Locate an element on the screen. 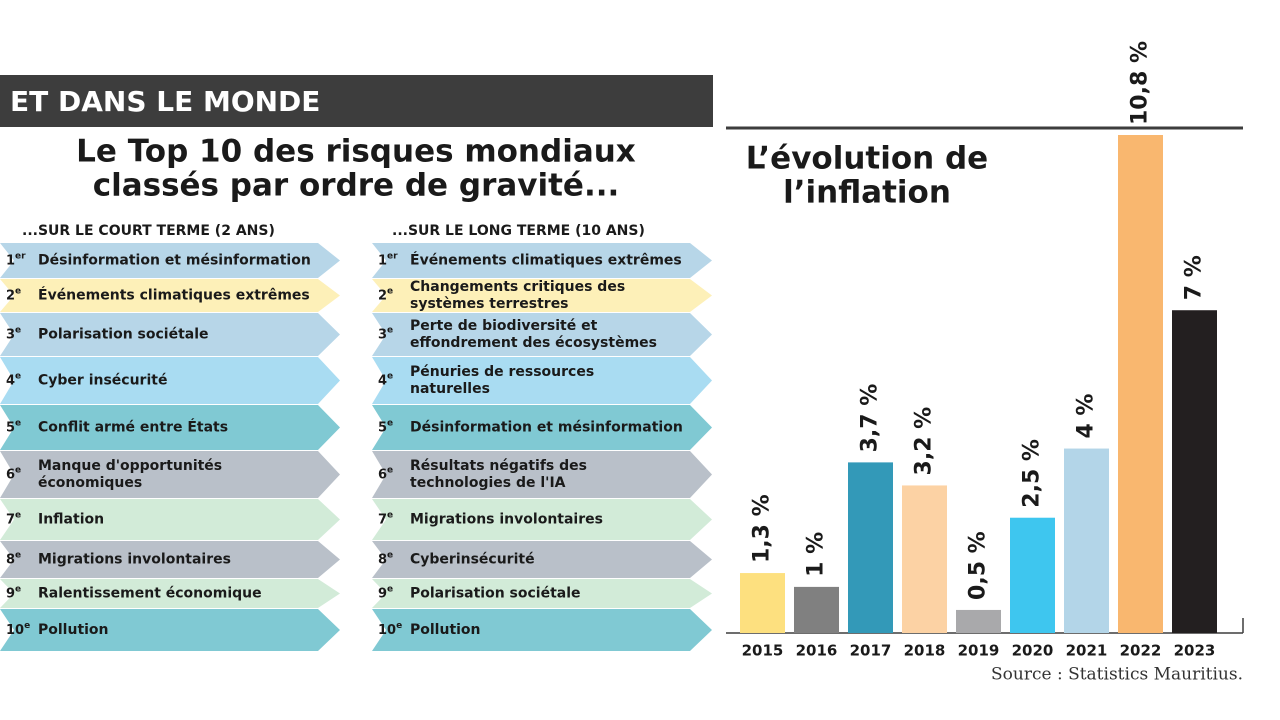 This screenshot has height=720, width=1280. rank: 10e is located at coordinates (390, 629).